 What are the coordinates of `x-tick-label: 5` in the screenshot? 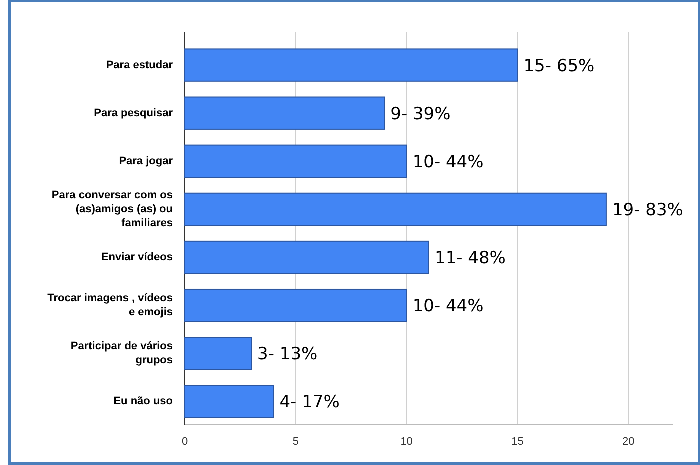 It's located at (295, 442).